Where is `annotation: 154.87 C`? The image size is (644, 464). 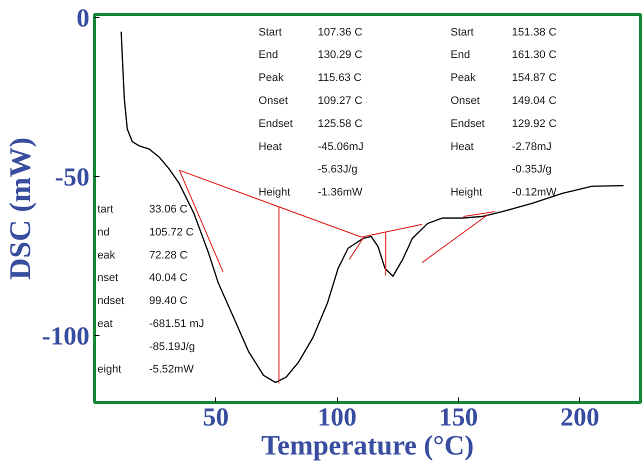
annotation: 154.87 C is located at coordinates (534, 78).